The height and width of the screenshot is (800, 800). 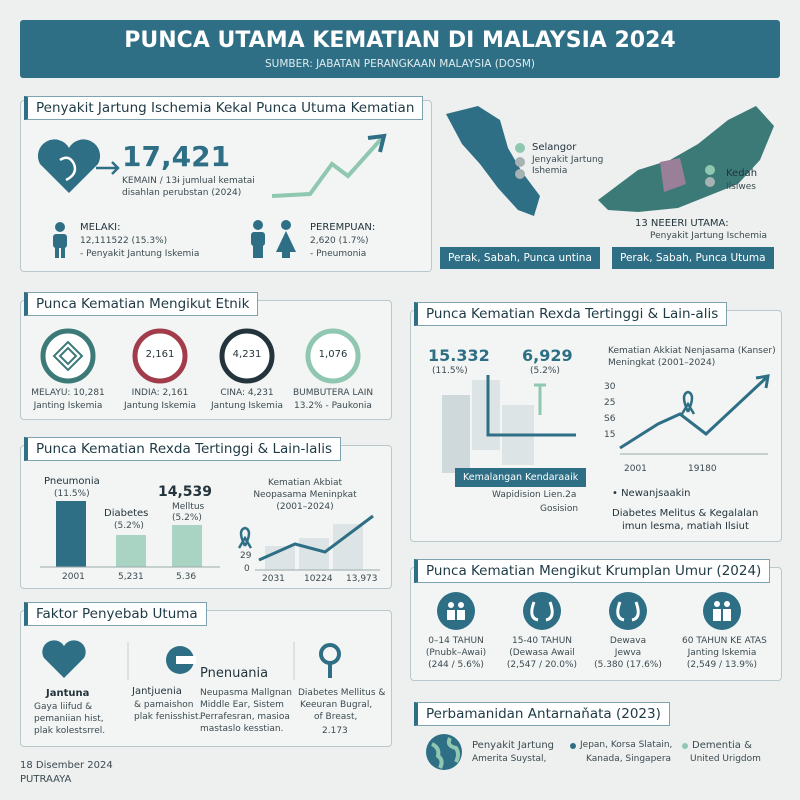 What do you see at coordinates (400, 40) in the screenshot?
I see `title: PUNCA UTAMA KEMATIAN DI MALAYSIA 2024` at bounding box center [400, 40].